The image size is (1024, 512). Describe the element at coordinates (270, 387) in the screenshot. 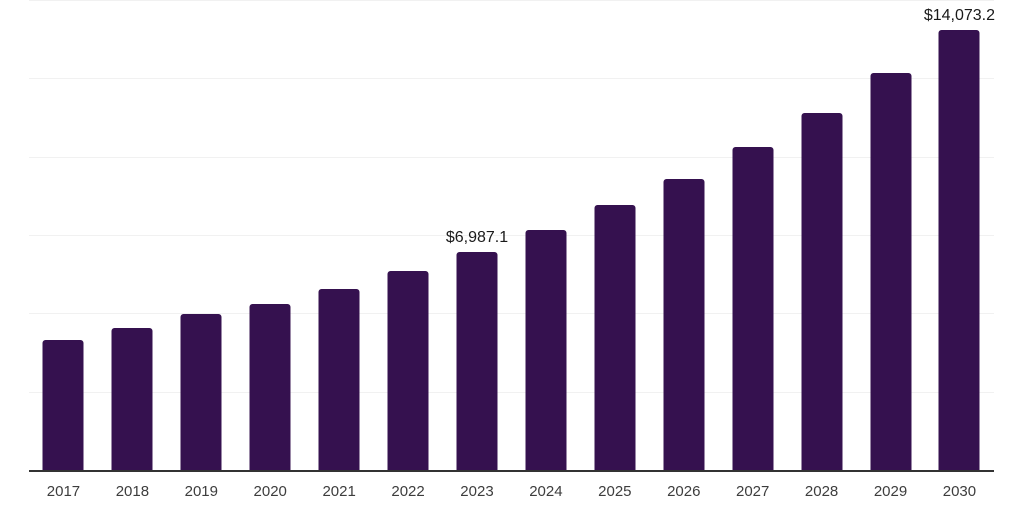

I see `bar-2020` at that location.